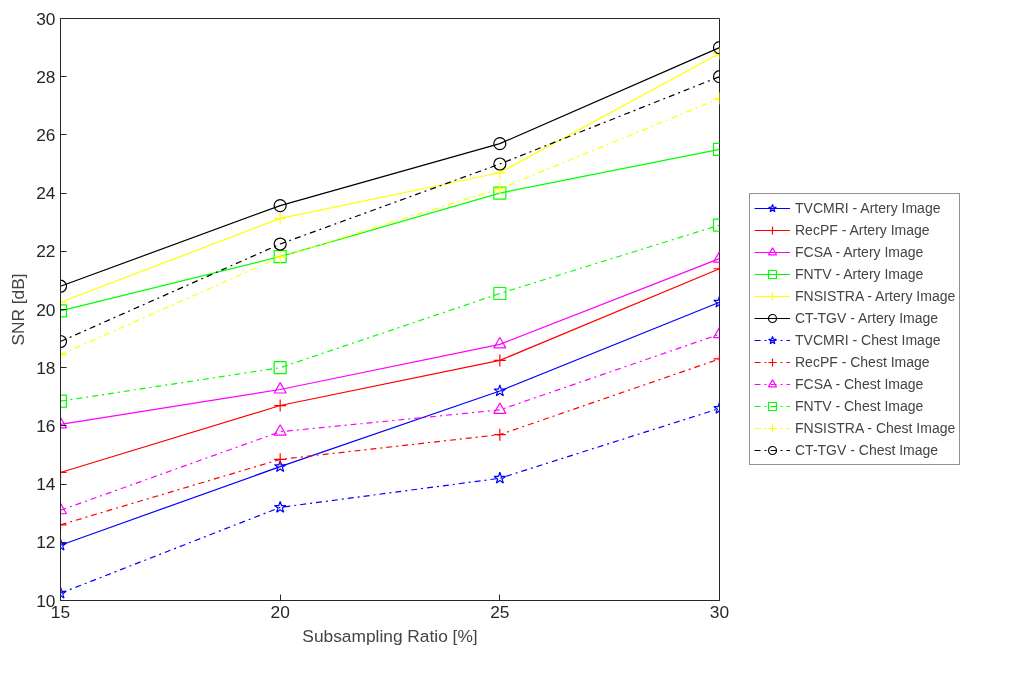  What do you see at coordinates (18, 309) in the screenshot?
I see `y-axis-title: SNR [dB]` at bounding box center [18, 309].